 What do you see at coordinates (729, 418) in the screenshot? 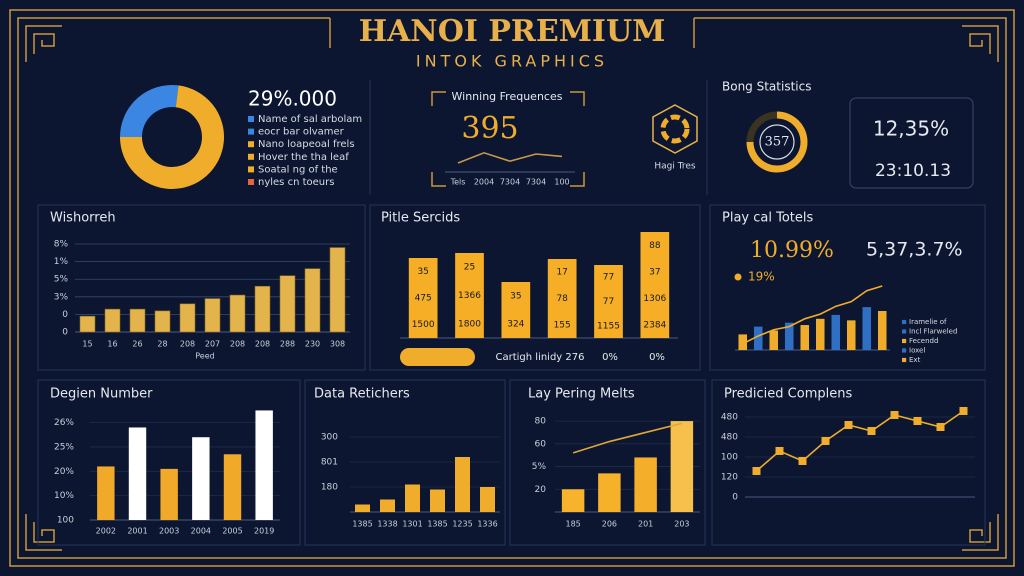
I see `y-tick-label: 480` at bounding box center [729, 418].